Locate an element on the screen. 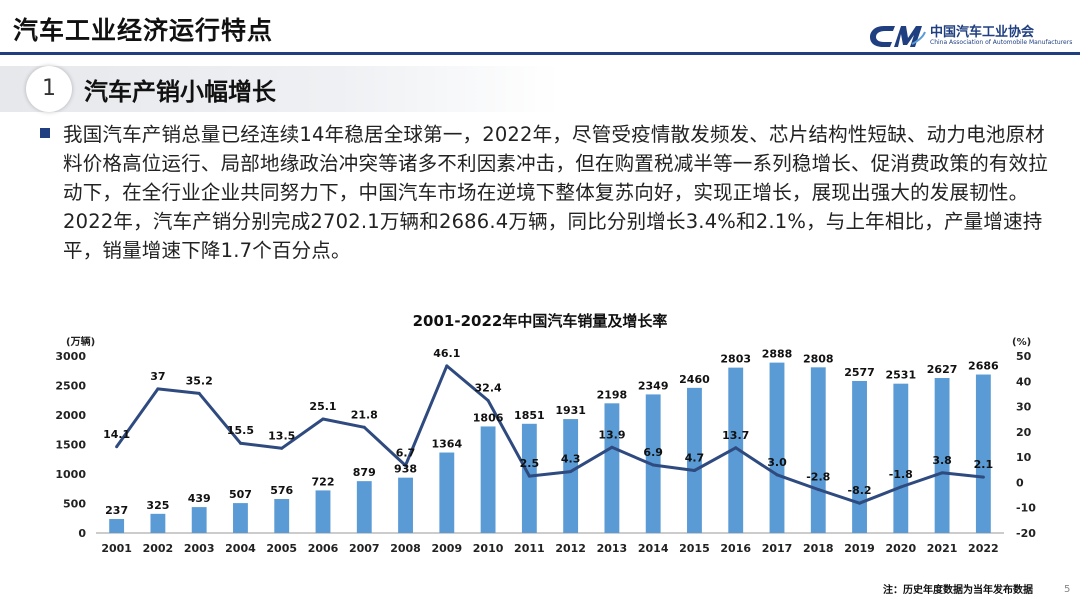 The width and height of the screenshot is (1080, 604). growth-rate-label: -2.8 is located at coordinates (818, 477).